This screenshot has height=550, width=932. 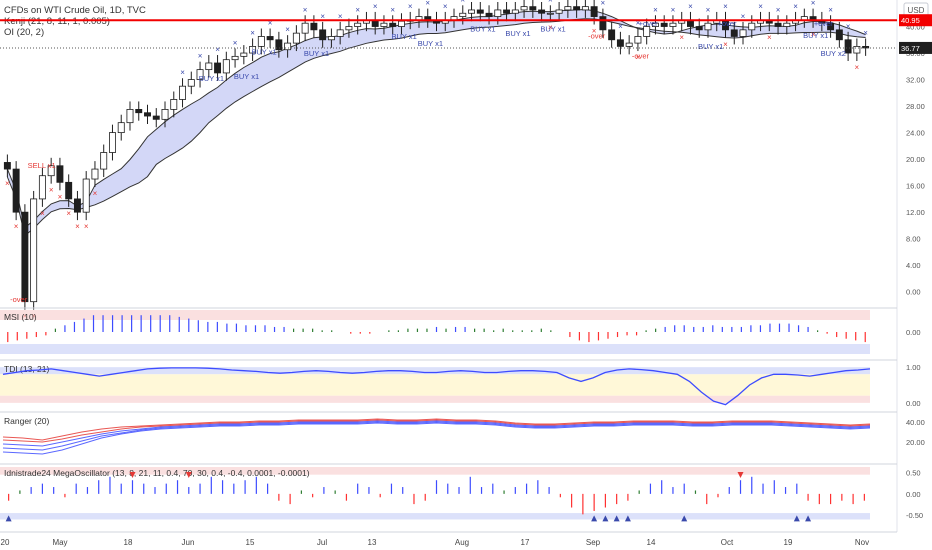 What do you see at coordinates (913, 332) in the screenshot?
I see `msi-y-tick: 0.00` at bounding box center [913, 332].